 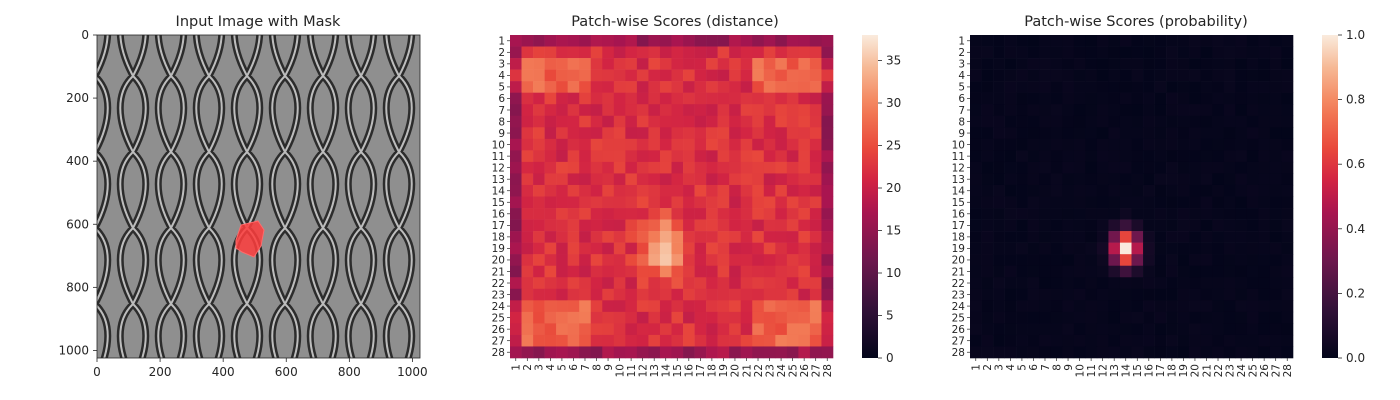 I want to click on row-label: 7, so click(x=961, y=111).